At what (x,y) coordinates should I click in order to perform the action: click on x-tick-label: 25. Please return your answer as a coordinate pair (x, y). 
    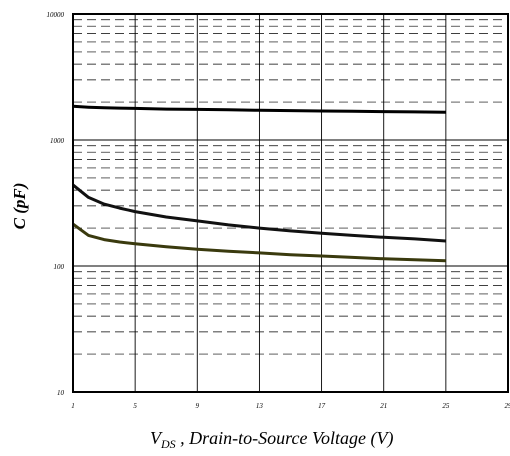
    Looking at the image, I should click on (446, 406).